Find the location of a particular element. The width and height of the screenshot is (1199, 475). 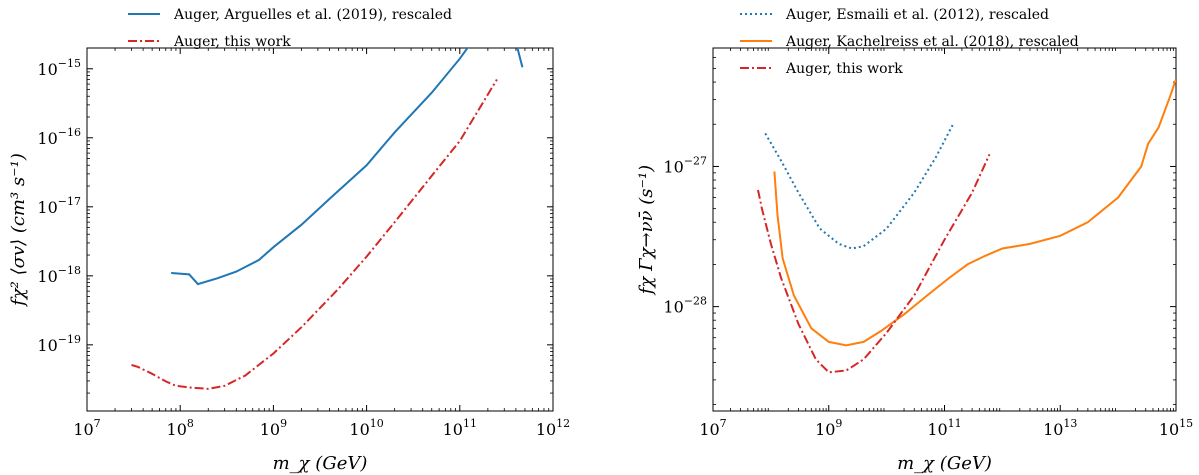

x-tick-label: 10¹⁰ is located at coordinates (366, 428).